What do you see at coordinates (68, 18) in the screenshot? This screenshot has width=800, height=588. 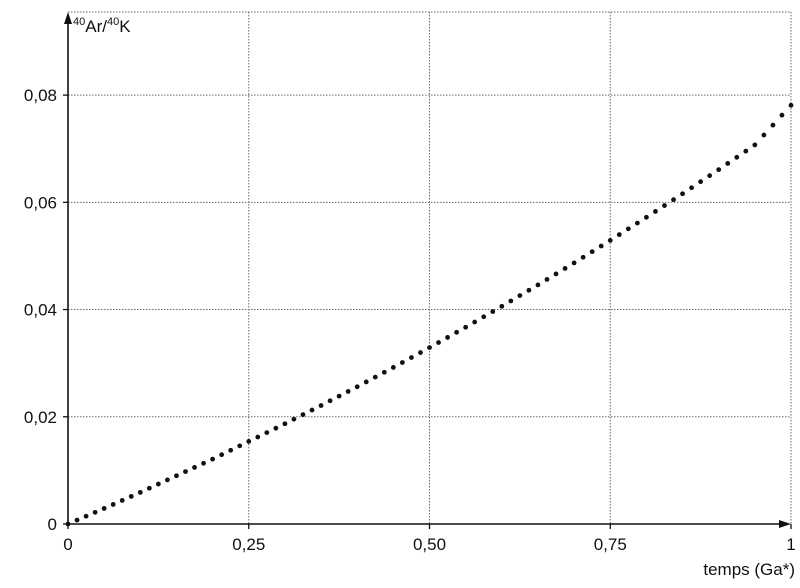 I see `y-axis-arrow` at bounding box center [68, 18].